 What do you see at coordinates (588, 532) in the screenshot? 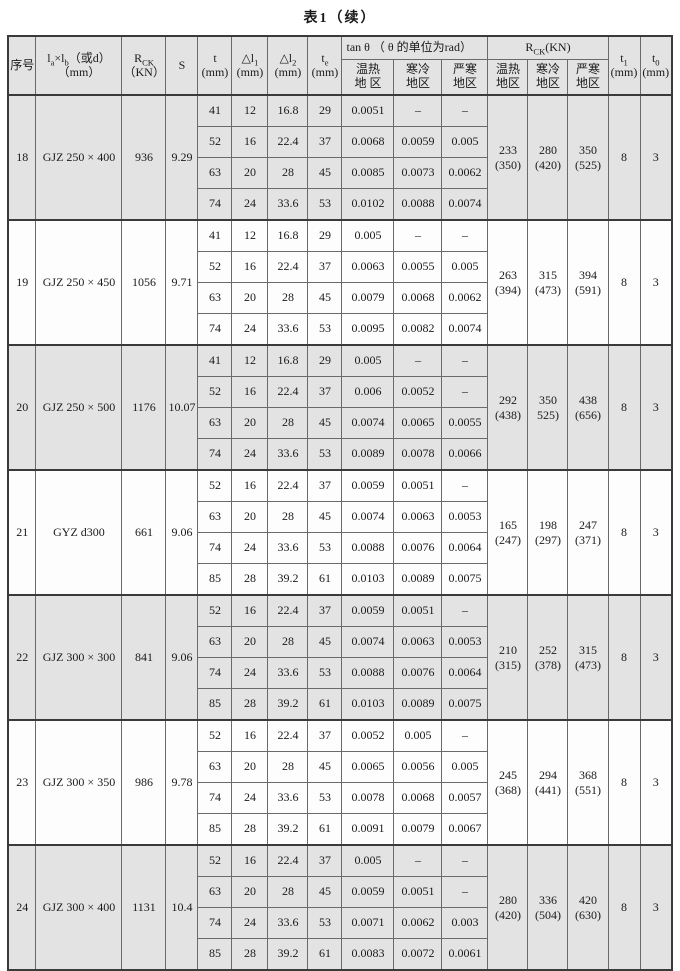
I see `cell-rck-zone-2: 247 (371)` at bounding box center [588, 532].